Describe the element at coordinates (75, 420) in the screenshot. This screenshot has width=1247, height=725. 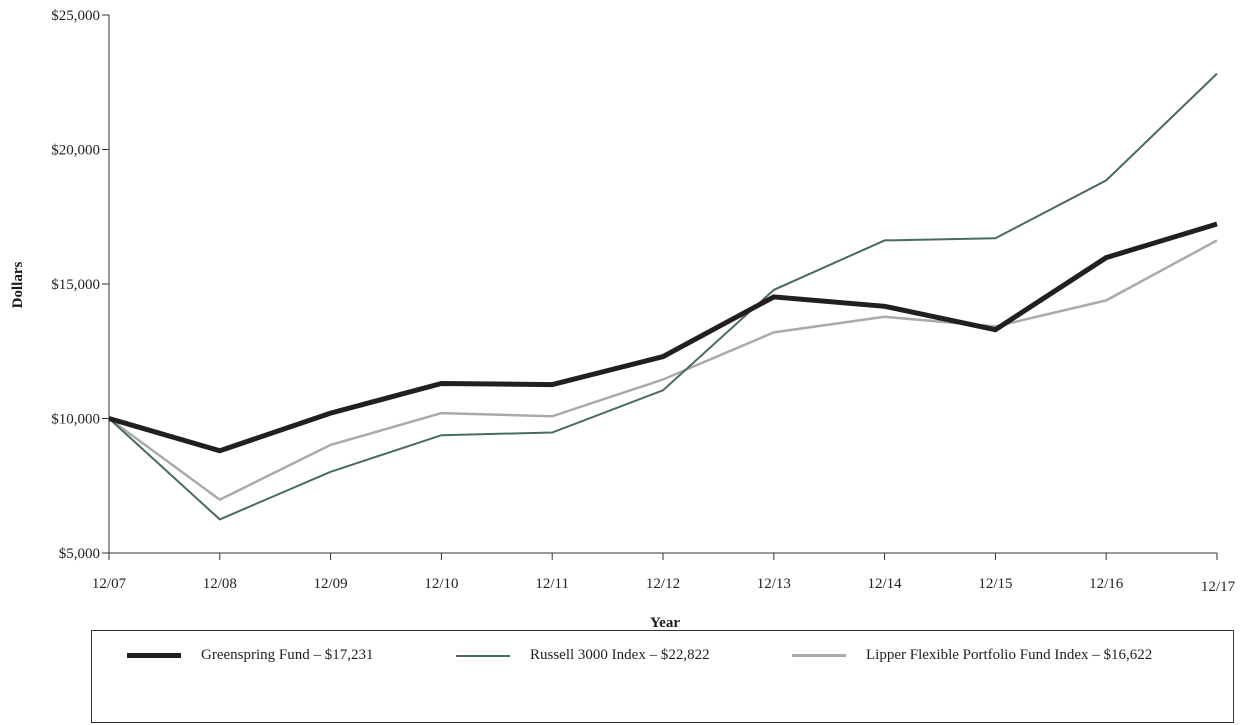
I see `y-tick-label: $10,000` at that location.